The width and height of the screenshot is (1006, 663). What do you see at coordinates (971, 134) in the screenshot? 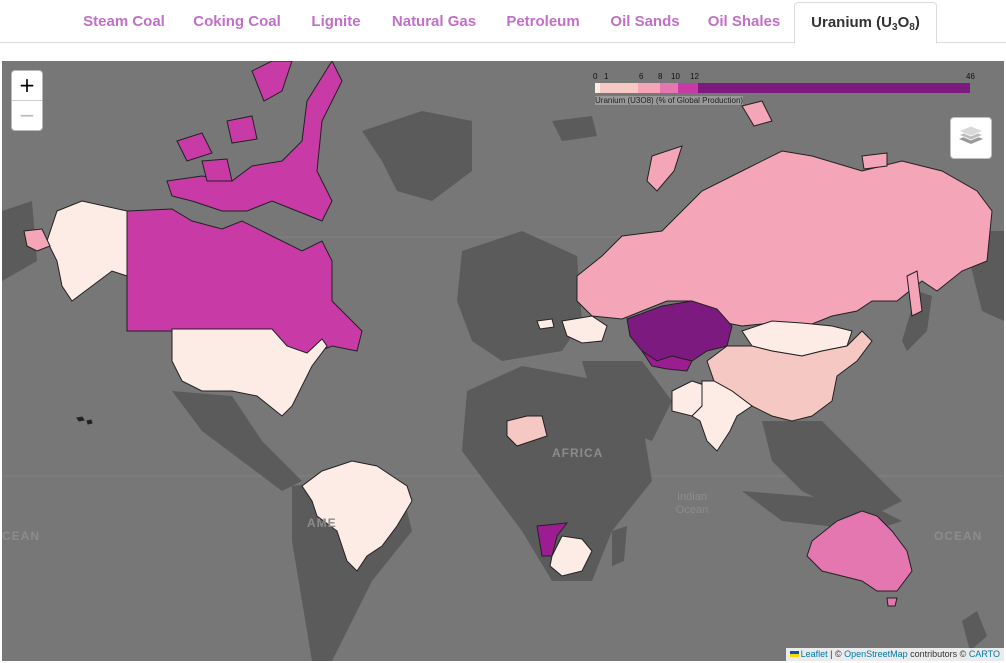
I see `layers-icon` at bounding box center [971, 134].